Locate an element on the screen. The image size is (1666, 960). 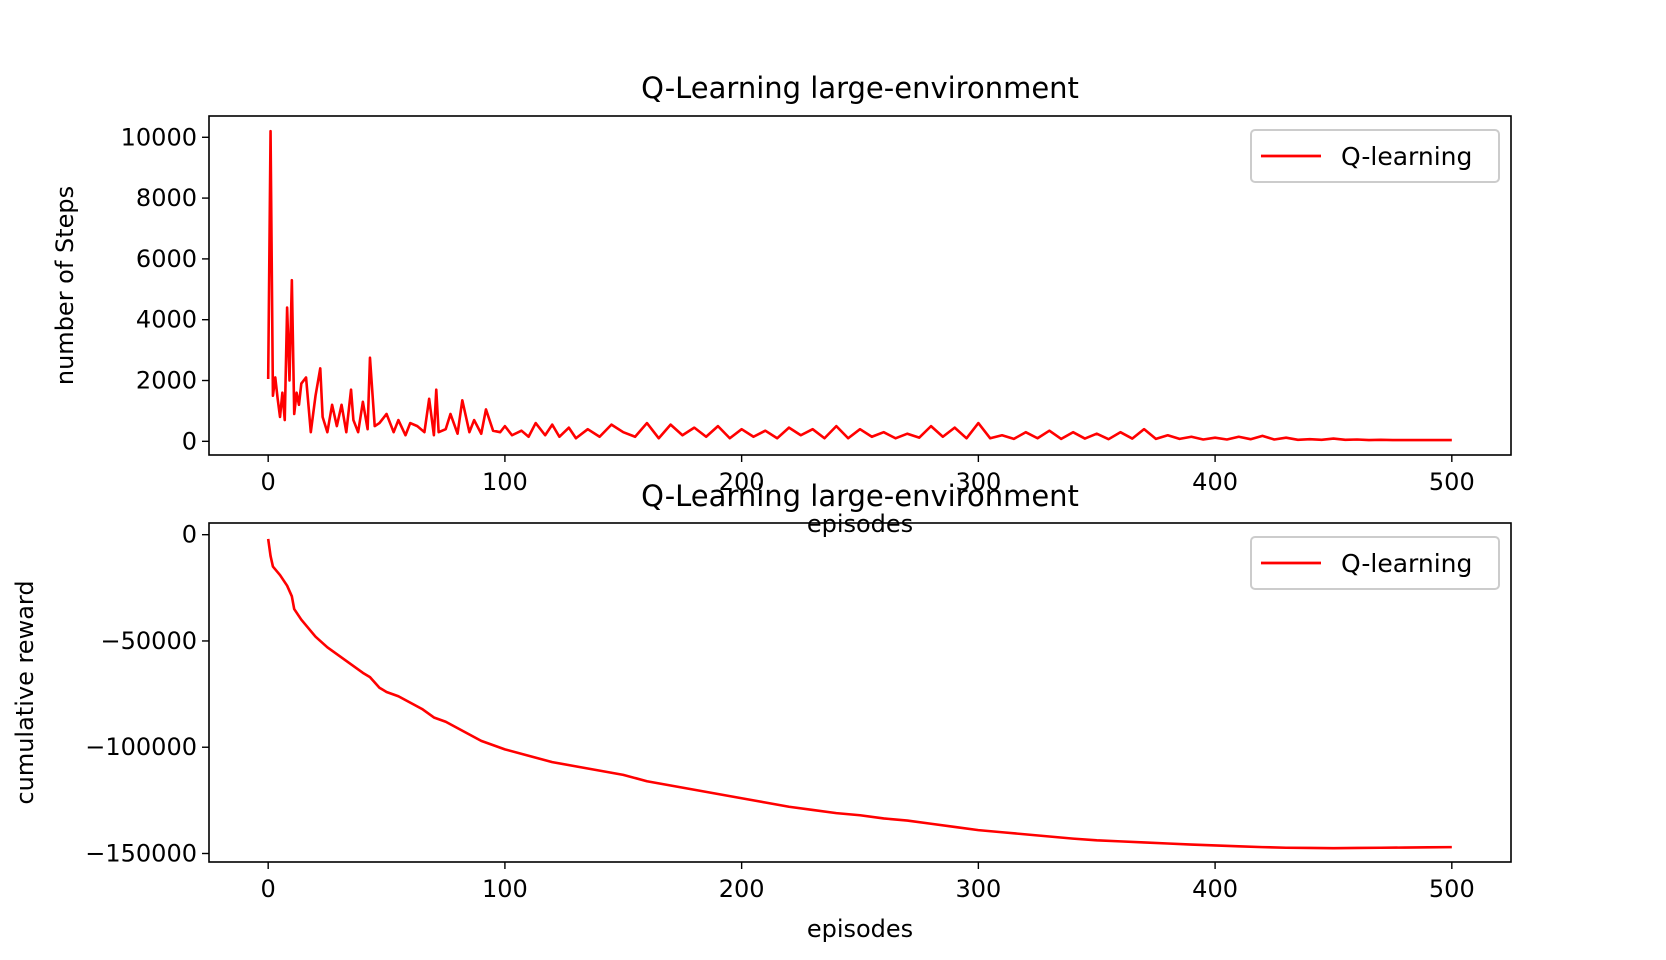
y-tick-label: 10000 is located at coordinates (159, 137).